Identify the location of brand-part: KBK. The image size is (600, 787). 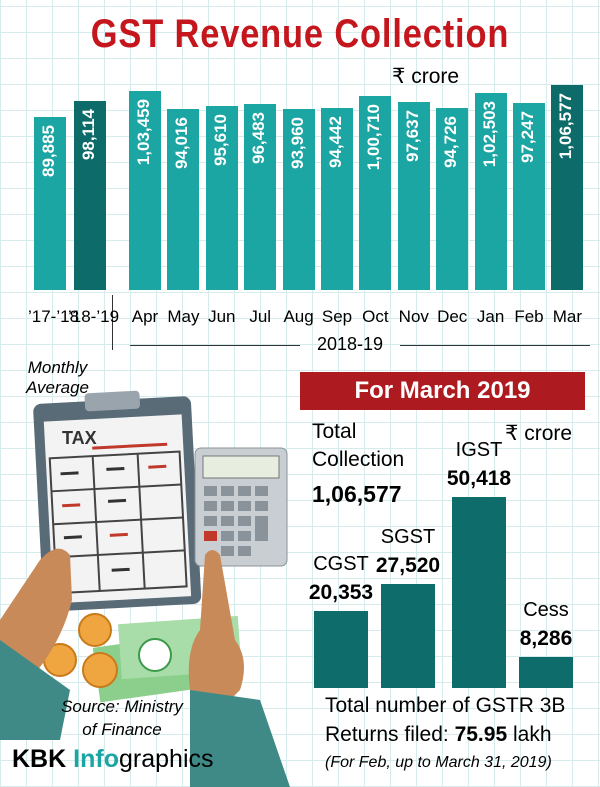
(39, 759).